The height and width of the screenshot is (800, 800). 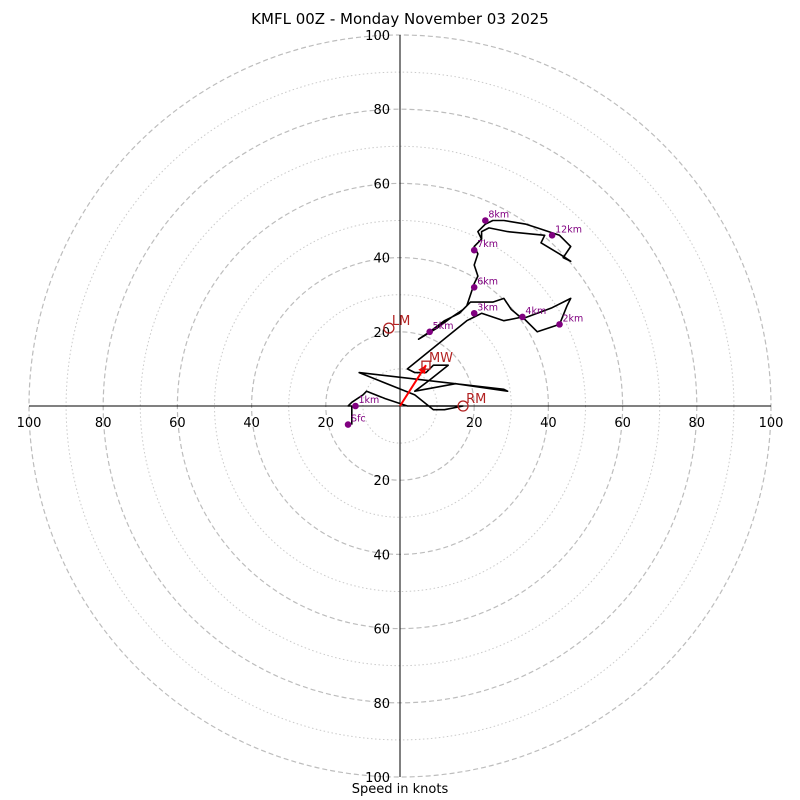 I want to click on x-axis-label: Speed in knots, so click(x=400, y=789).